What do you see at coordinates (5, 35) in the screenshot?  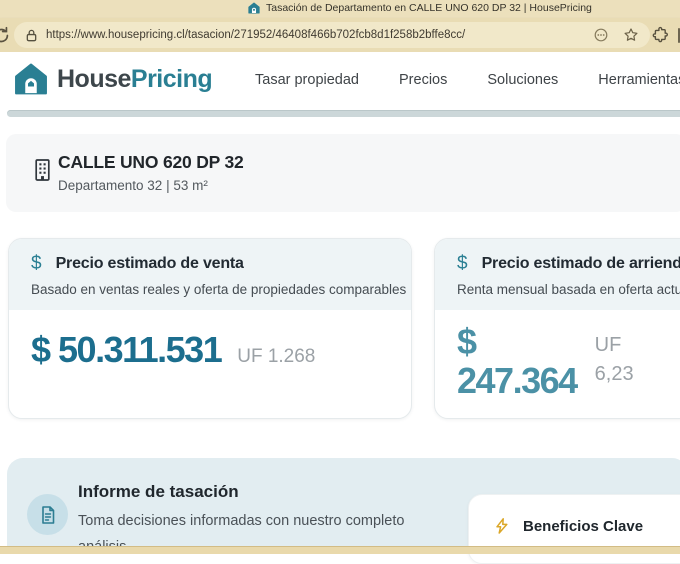 I see `reload-icon` at bounding box center [5, 35].